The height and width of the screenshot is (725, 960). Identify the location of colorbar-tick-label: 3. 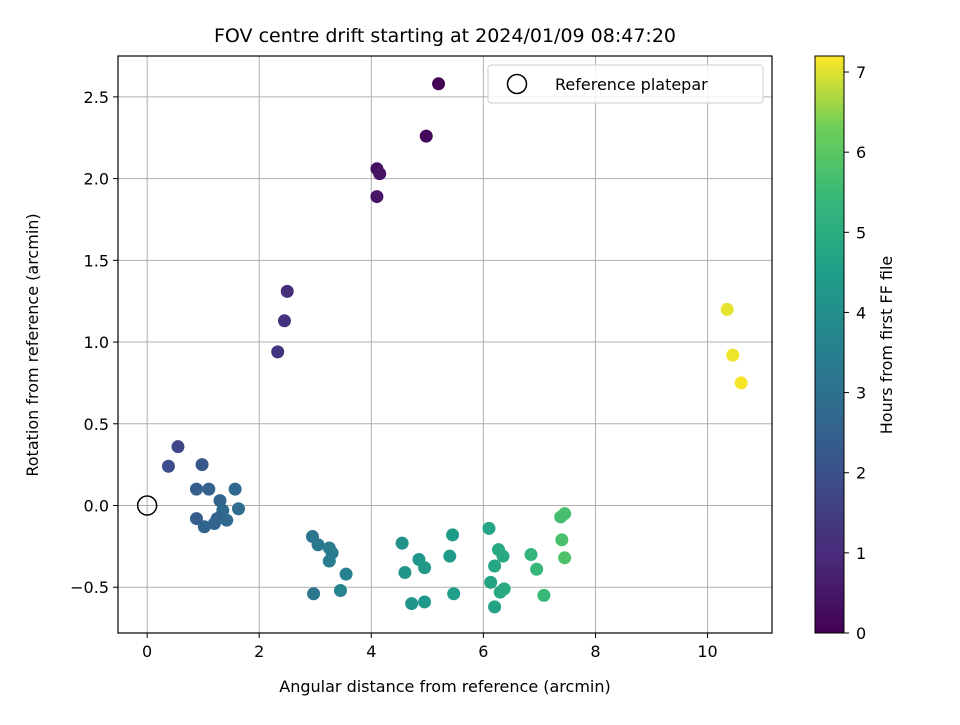
(861, 393).